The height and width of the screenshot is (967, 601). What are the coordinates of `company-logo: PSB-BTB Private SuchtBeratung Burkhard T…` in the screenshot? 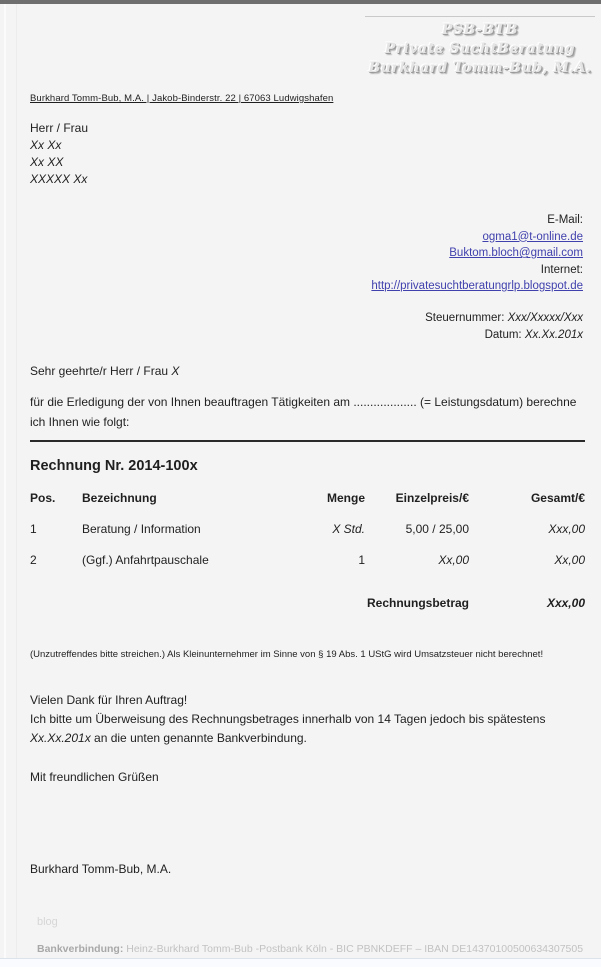 It's located at (480, 47).